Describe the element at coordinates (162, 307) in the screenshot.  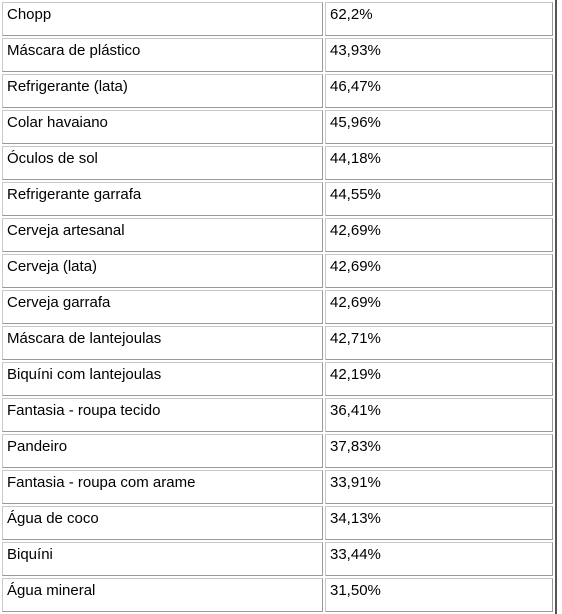
I see `item-cell: Cerveja garrafa` at that location.